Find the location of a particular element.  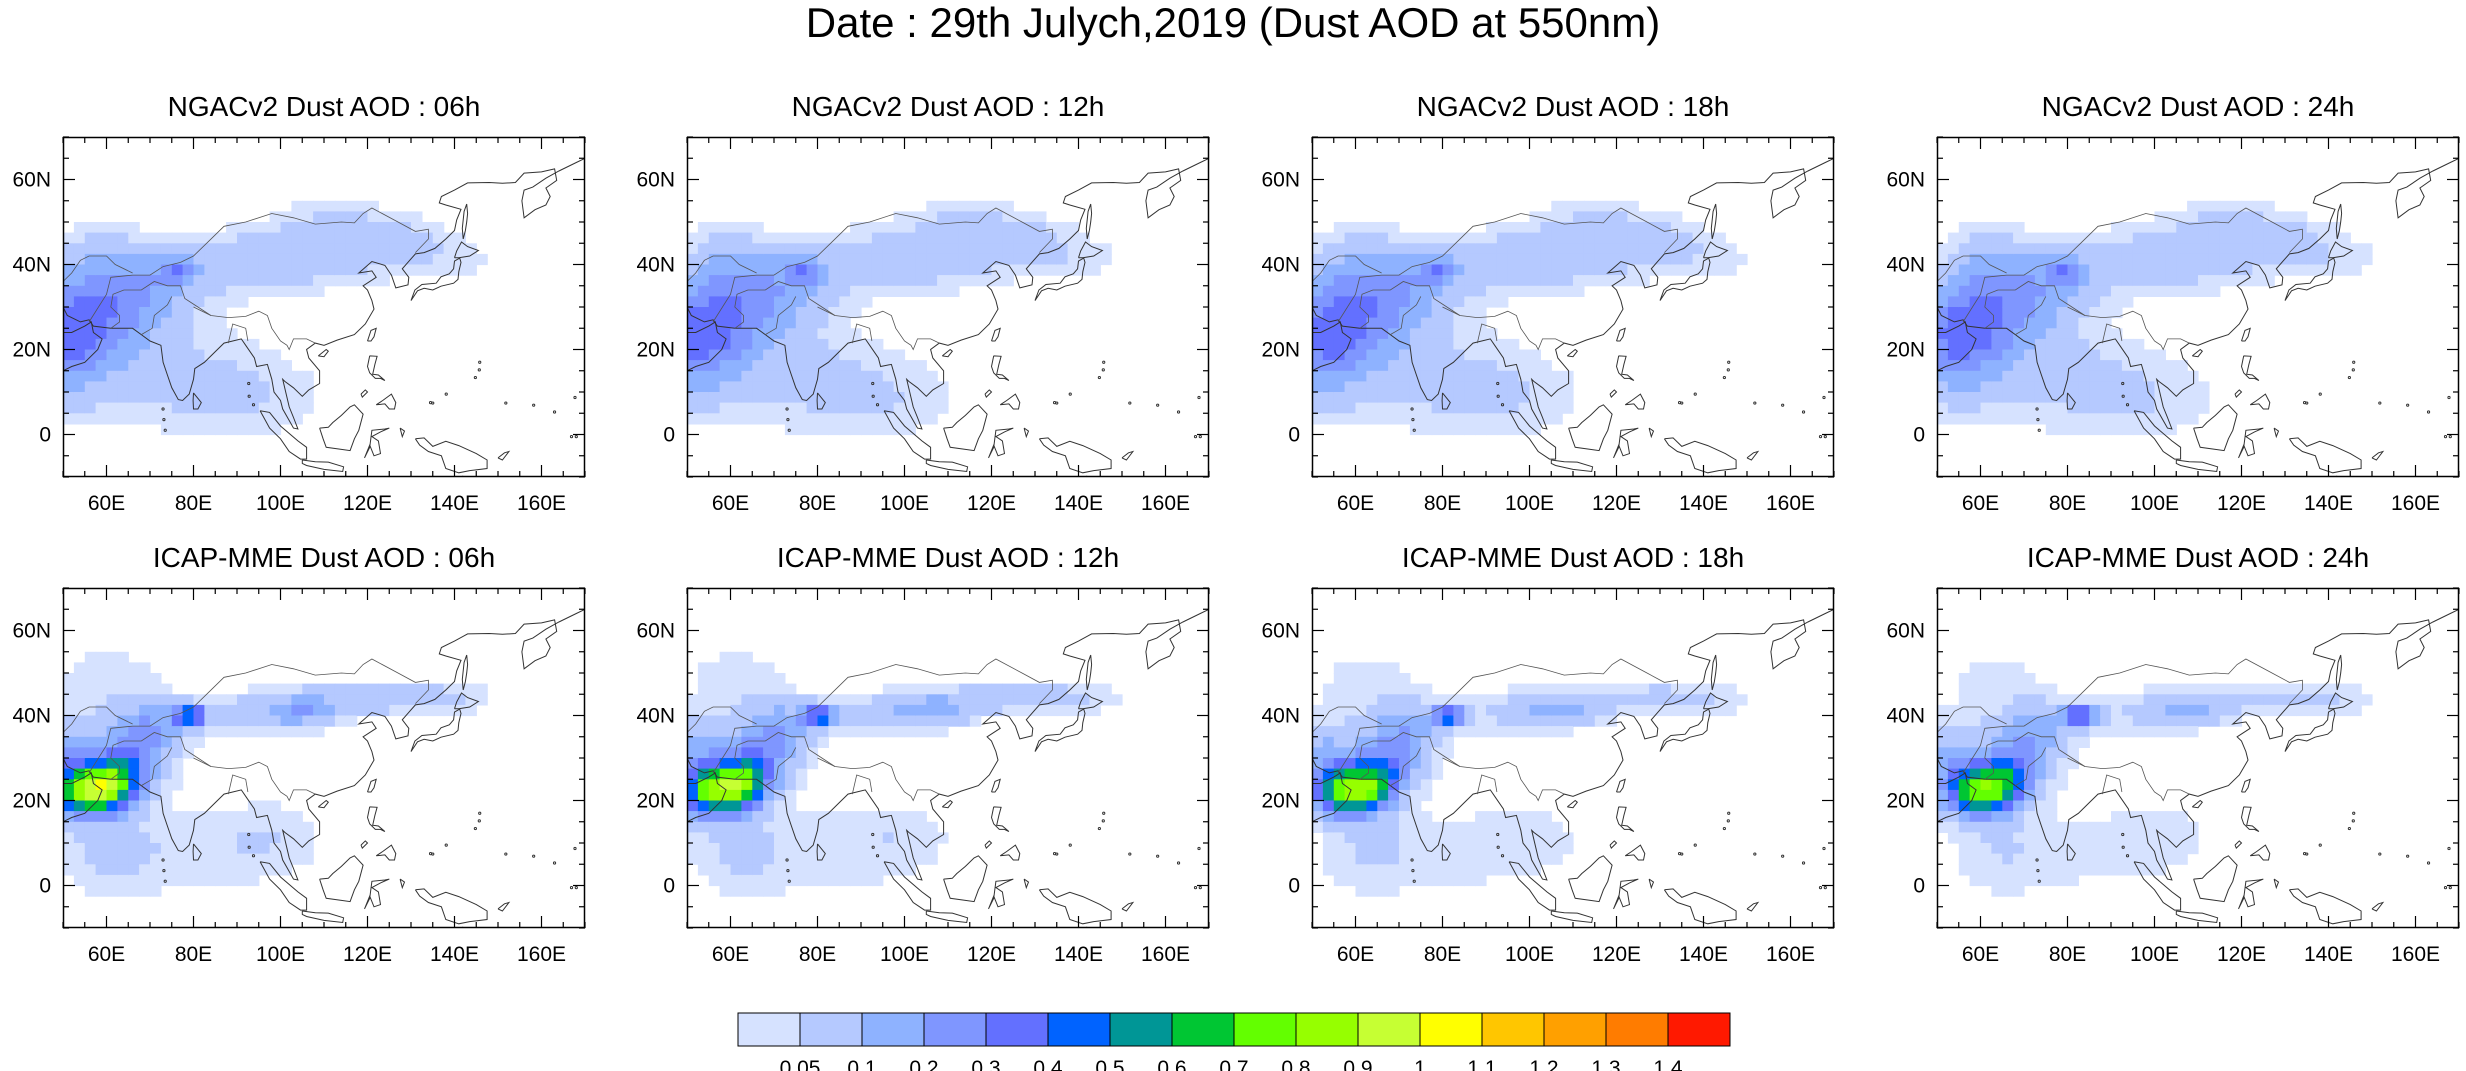

colorbar-label: 0.6 is located at coordinates (1171, 1064).